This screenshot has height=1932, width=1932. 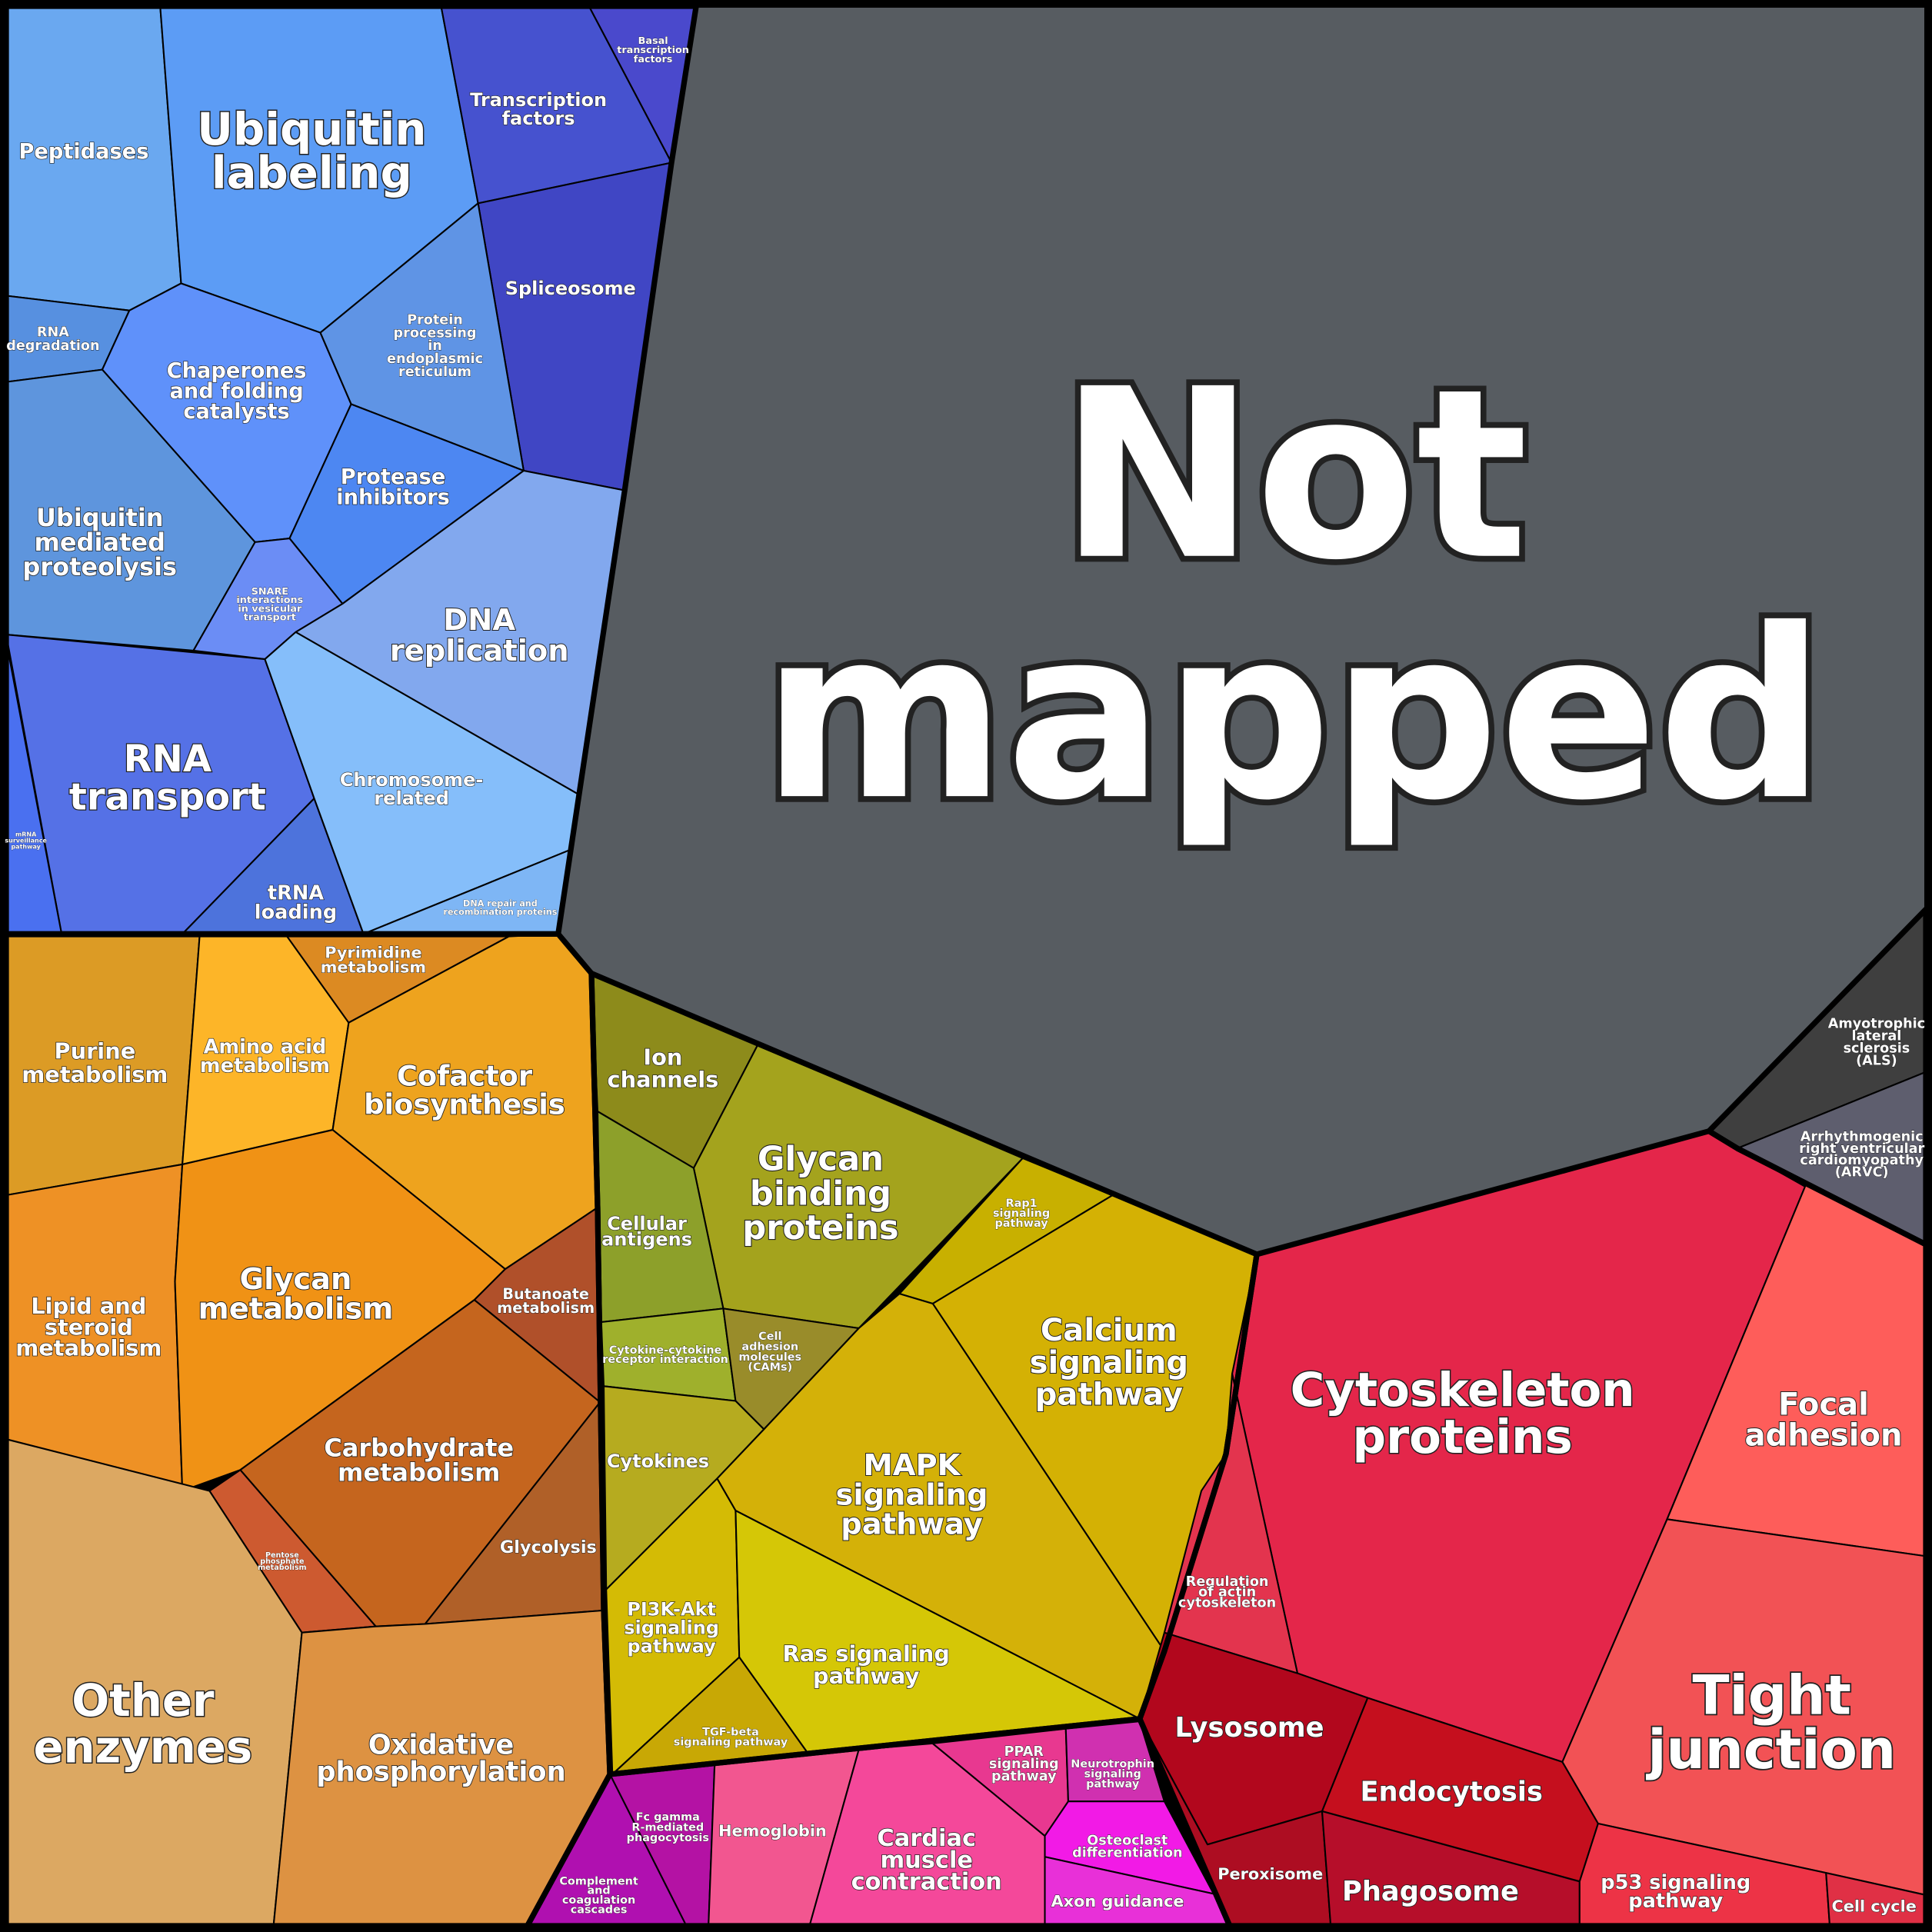 What do you see at coordinates (393, 476) in the screenshot?
I see `label-line: Protease` at bounding box center [393, 476].